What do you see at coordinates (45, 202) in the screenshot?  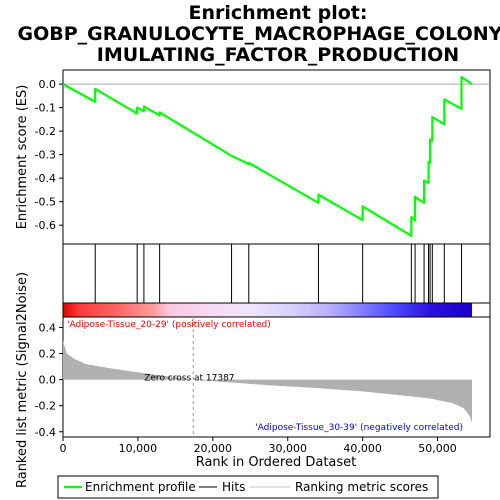 I see `es-ytick-label: -0.5` at bounding box center [45, 202].